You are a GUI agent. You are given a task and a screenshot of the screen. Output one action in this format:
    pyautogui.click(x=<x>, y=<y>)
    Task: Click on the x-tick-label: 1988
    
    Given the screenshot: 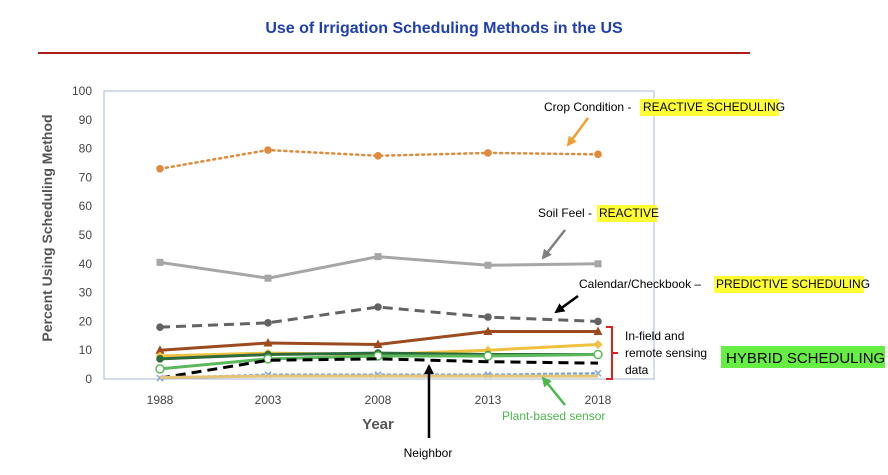 What is the action you would take?
    pyautogui.click(x=160, y=400)
    